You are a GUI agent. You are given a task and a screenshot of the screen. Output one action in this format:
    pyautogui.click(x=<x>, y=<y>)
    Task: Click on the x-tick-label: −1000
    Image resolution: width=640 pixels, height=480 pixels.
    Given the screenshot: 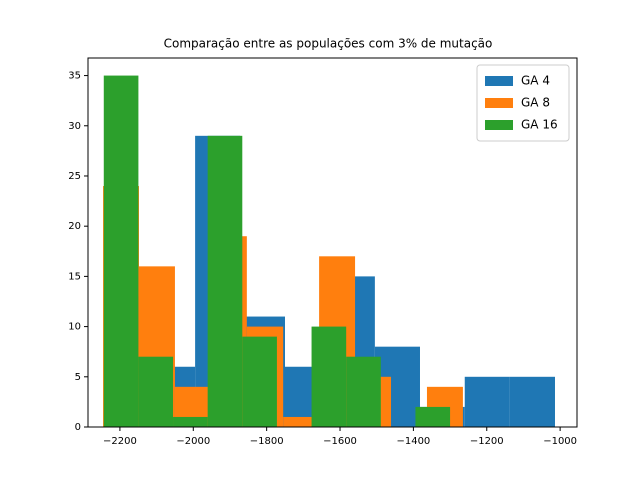 What is the action you would take?
    pyautogui.click(x=560, y=441)
    